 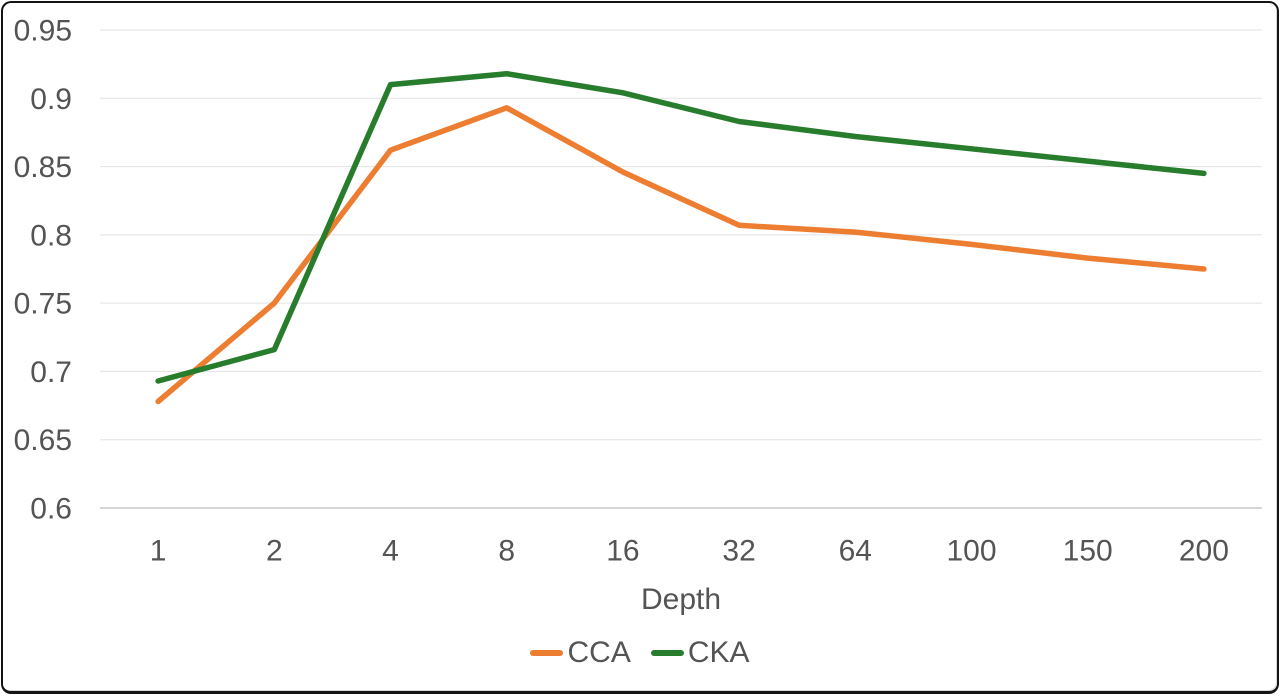 What do you see at coordinates (640, 653) in the screenshot?
I see `legend: CCA CKA` at bounding box center [640, 653].